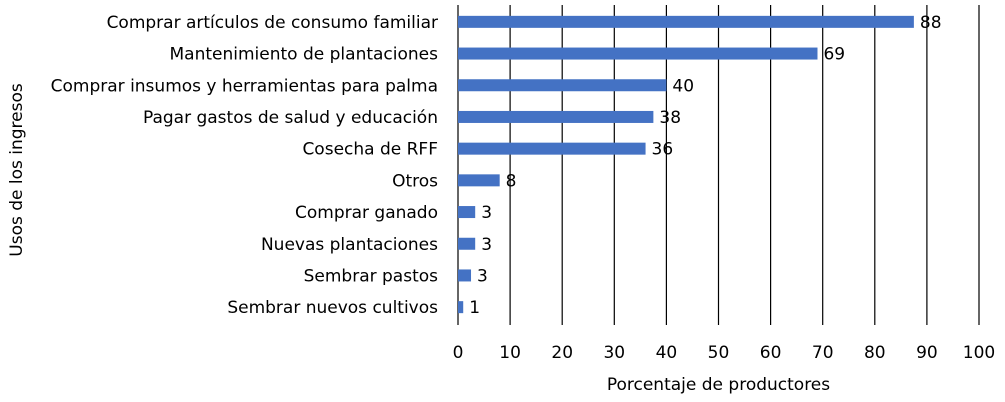 This screenshot has width=1005, height=402. What do you see at coordinates (511, 181) in the screenshot?
I see `data-label: 8` at bounding box center [511, 181].